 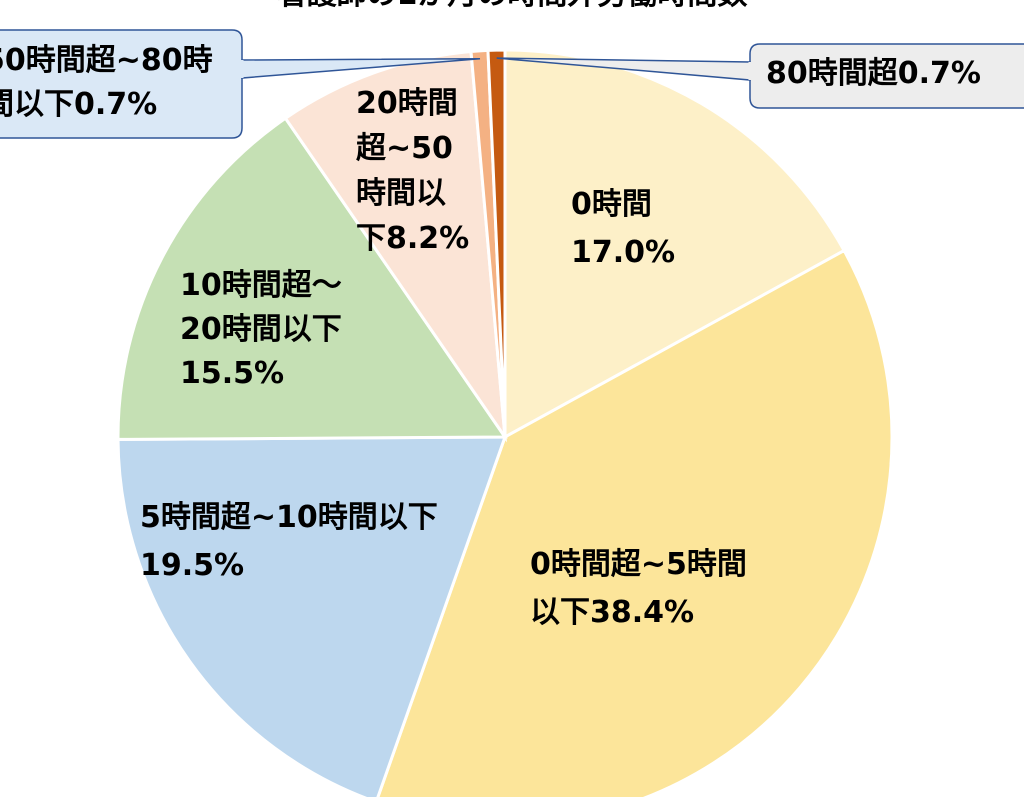 What do you see at coordinates (289, 541) in the screenshot?
I see `slice-label: 5時間超~10時間以下 19.5%` at bounding box center [289, 541].